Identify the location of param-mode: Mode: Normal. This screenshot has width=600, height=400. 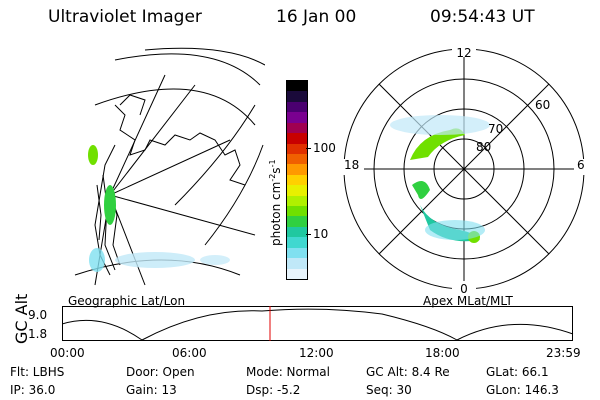
(288, 372).